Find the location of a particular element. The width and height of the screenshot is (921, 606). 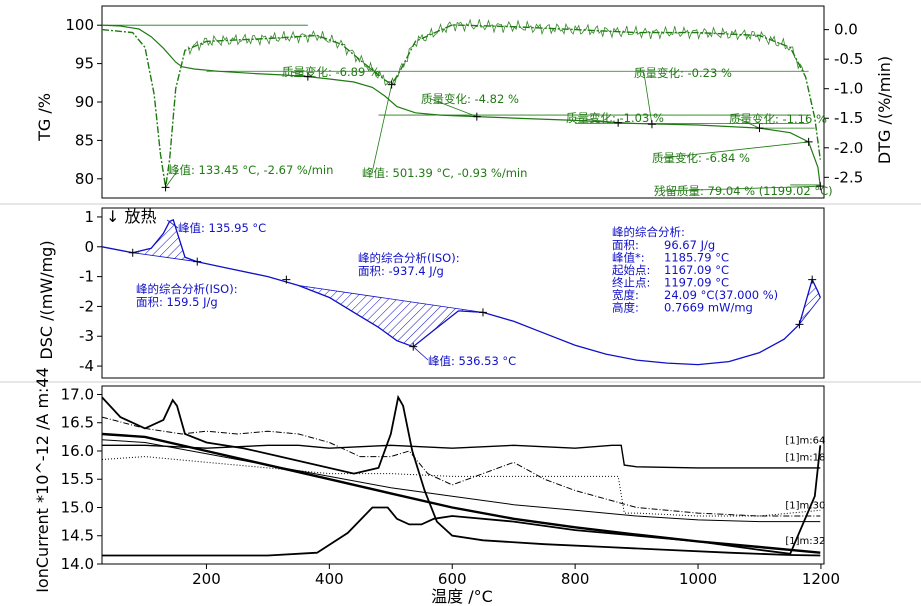

dtg-y-tick-label: -2.0 is located at coordinates (848, 148).